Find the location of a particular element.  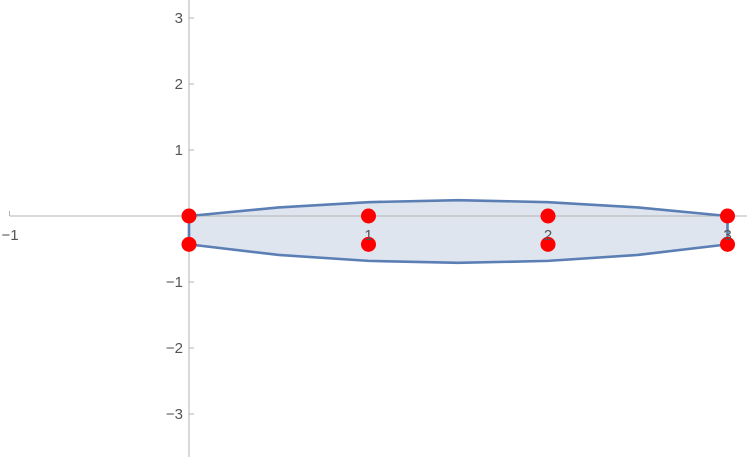

x-tick-label: 1 is located at coordinates (368, 235).